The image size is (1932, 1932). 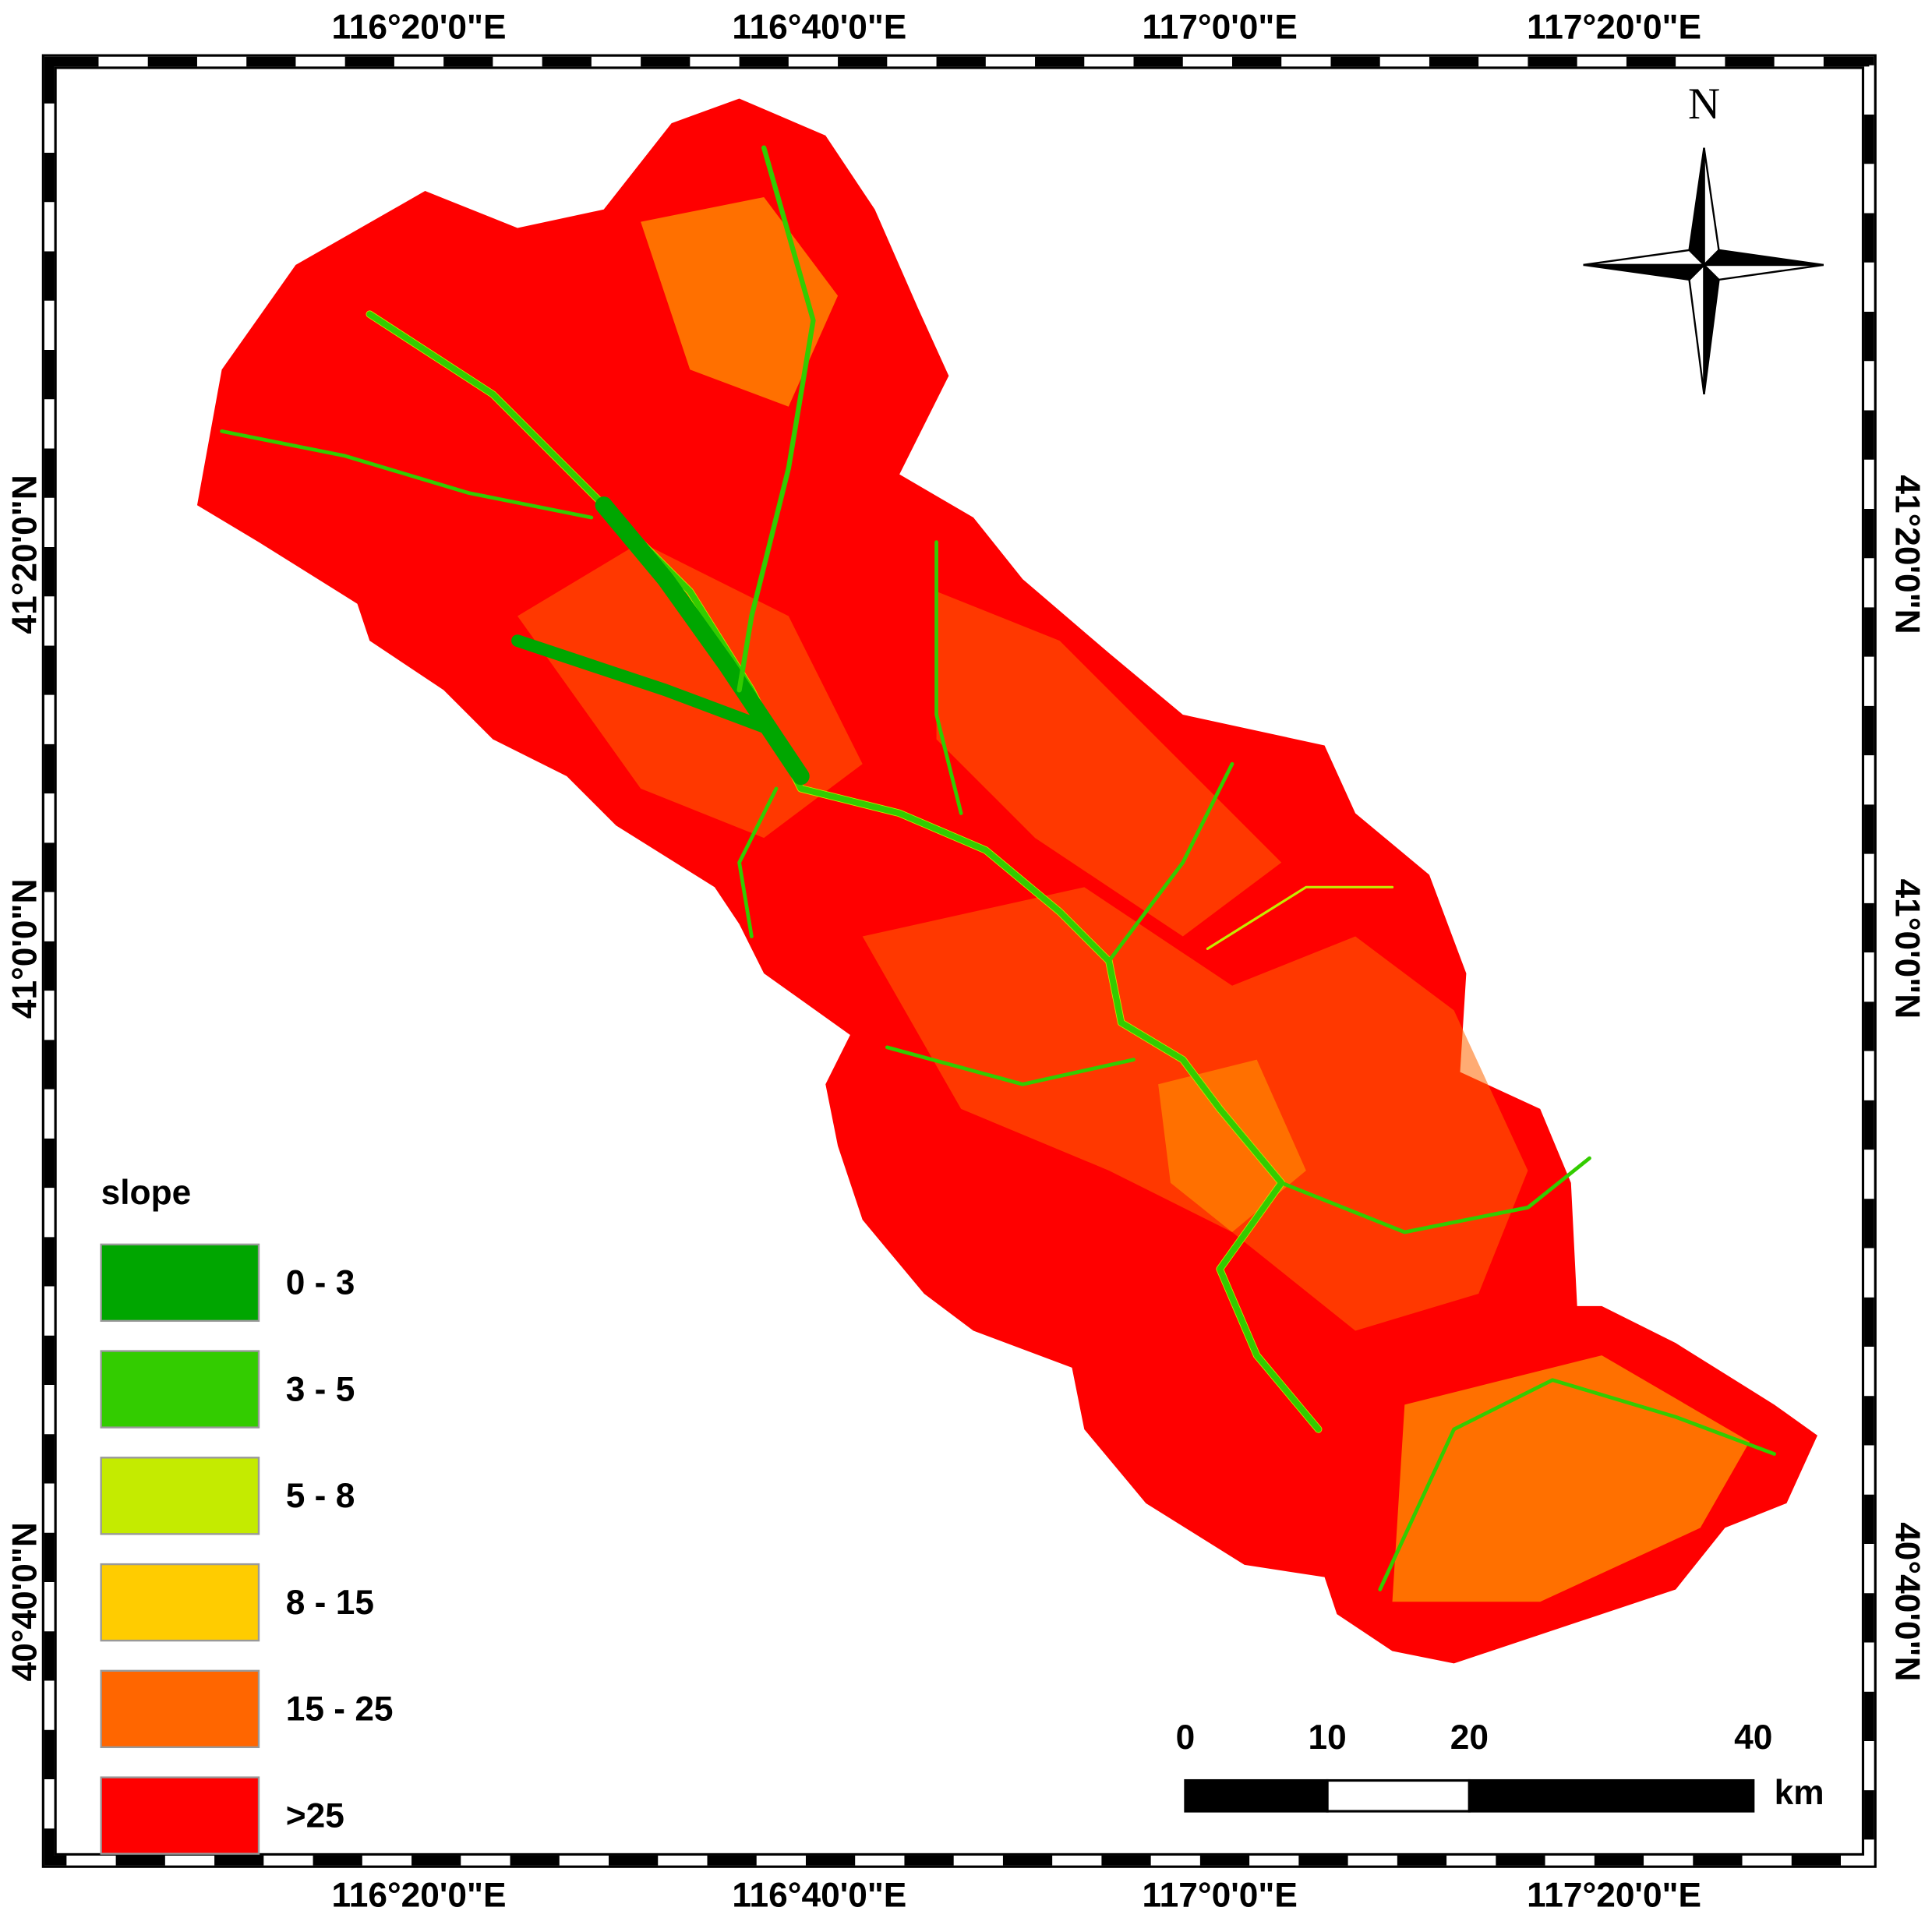 I want to click on legend-label: 0 - 3, so click(x=320, y=1283).